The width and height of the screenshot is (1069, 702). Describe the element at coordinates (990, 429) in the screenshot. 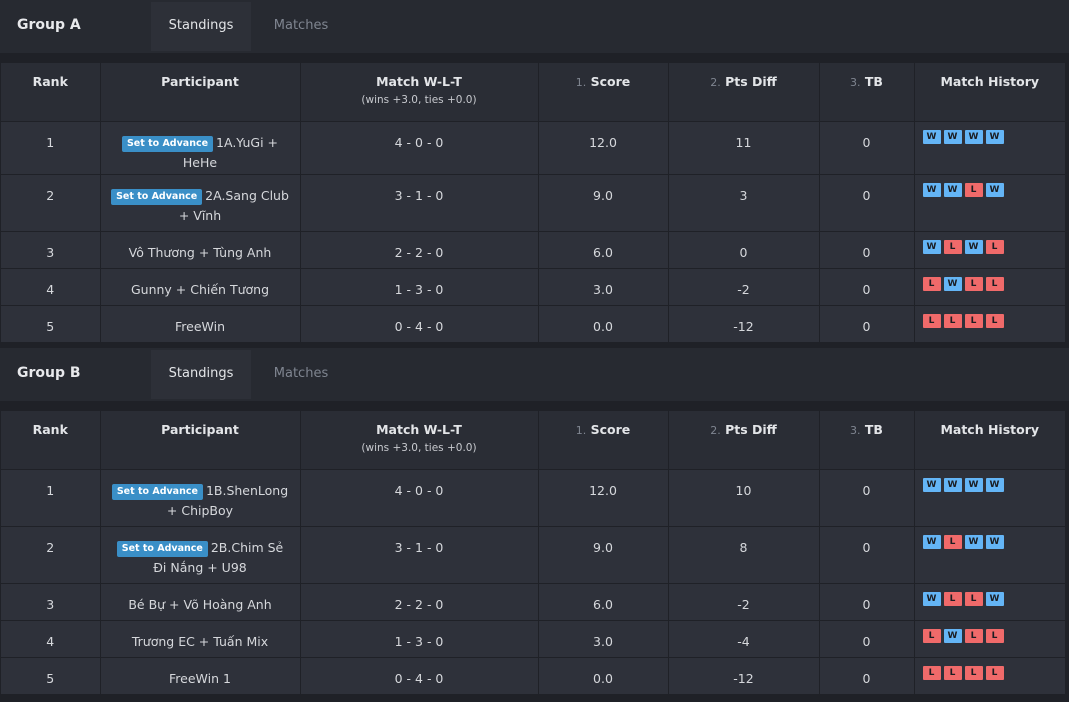

I see `col-history-label: Match History` at that location.